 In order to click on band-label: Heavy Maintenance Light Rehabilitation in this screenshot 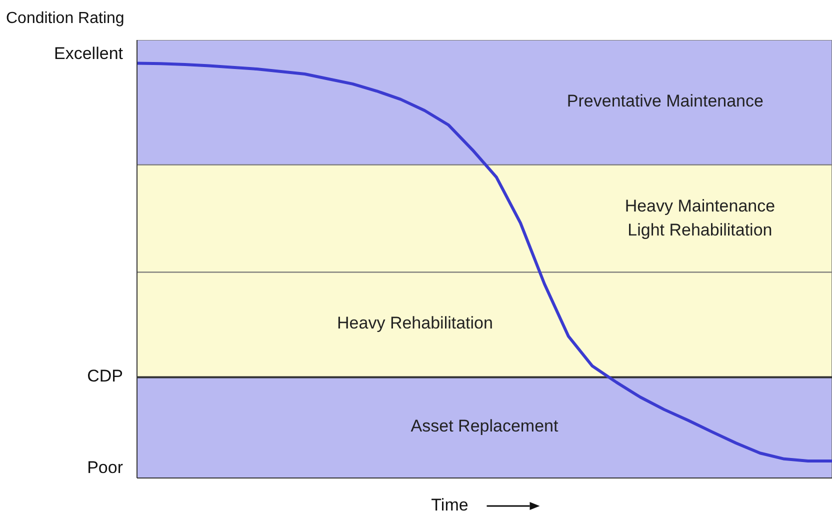, I will do `click(700, 218)`.